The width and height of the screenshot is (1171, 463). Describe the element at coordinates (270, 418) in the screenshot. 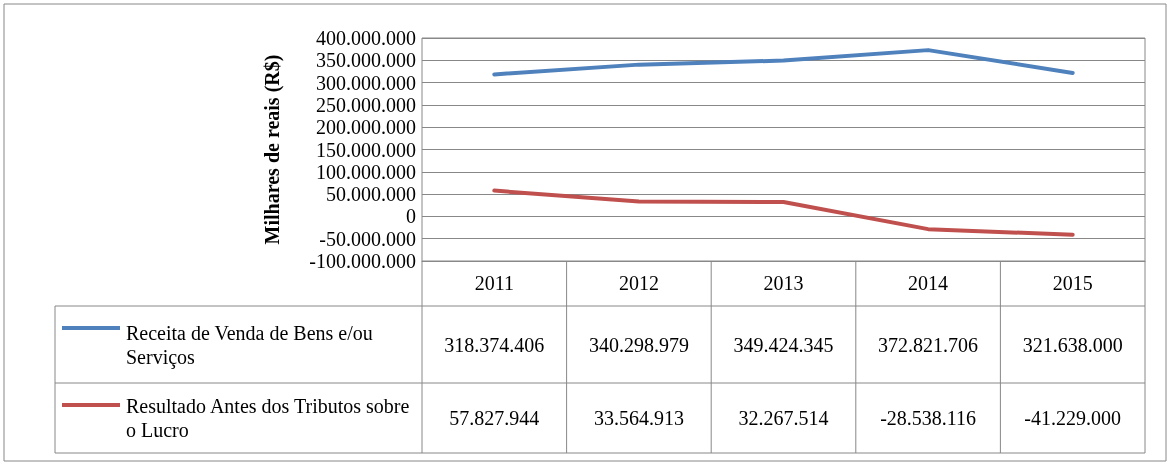

I see `legend-label: Resultado Antes dos Tributos sobre o Lucro` at that location.